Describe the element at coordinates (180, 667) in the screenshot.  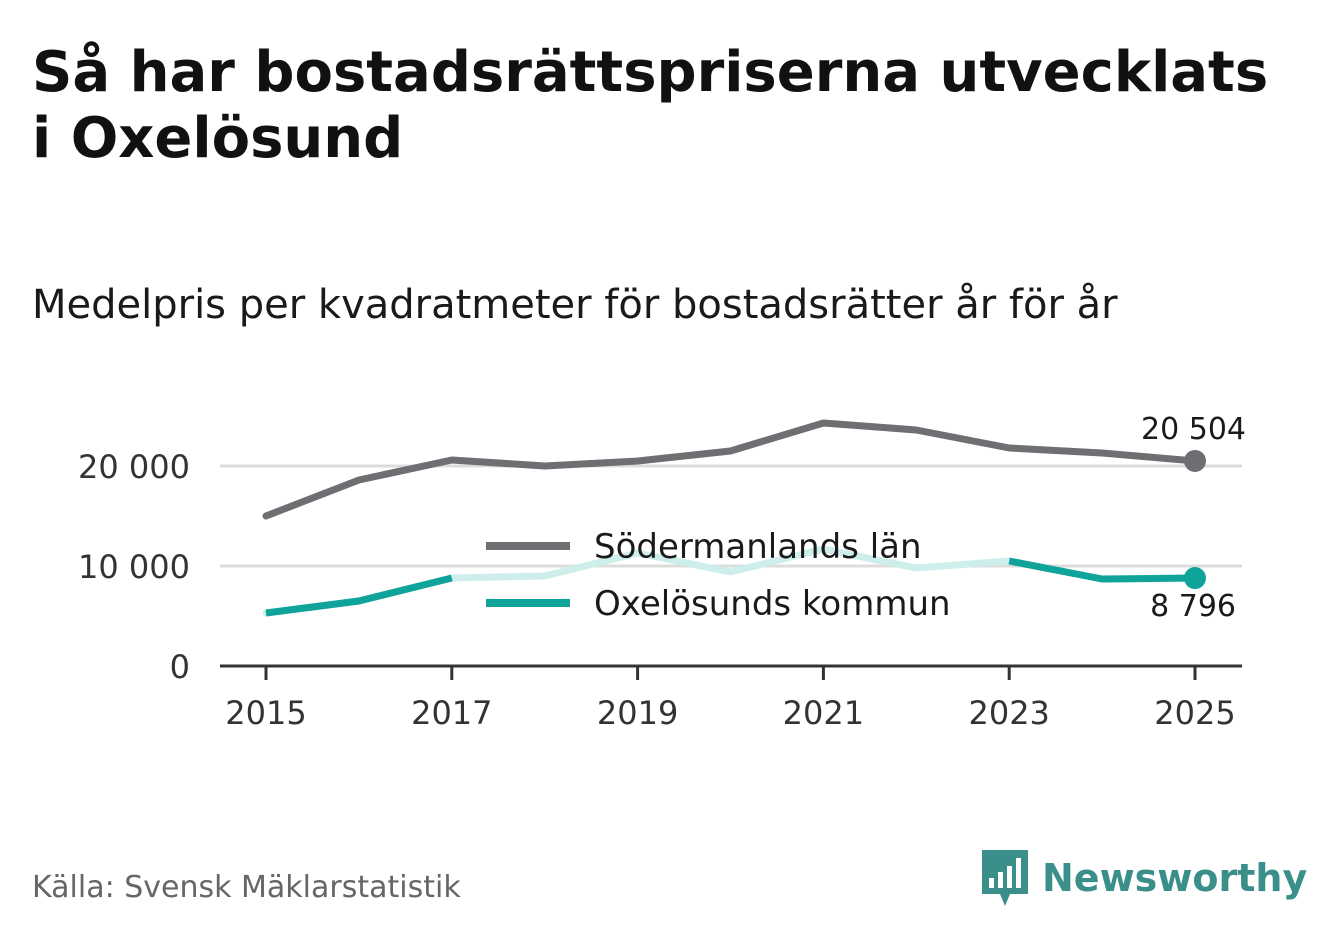
I see `y-tick-label: 0` at that location.